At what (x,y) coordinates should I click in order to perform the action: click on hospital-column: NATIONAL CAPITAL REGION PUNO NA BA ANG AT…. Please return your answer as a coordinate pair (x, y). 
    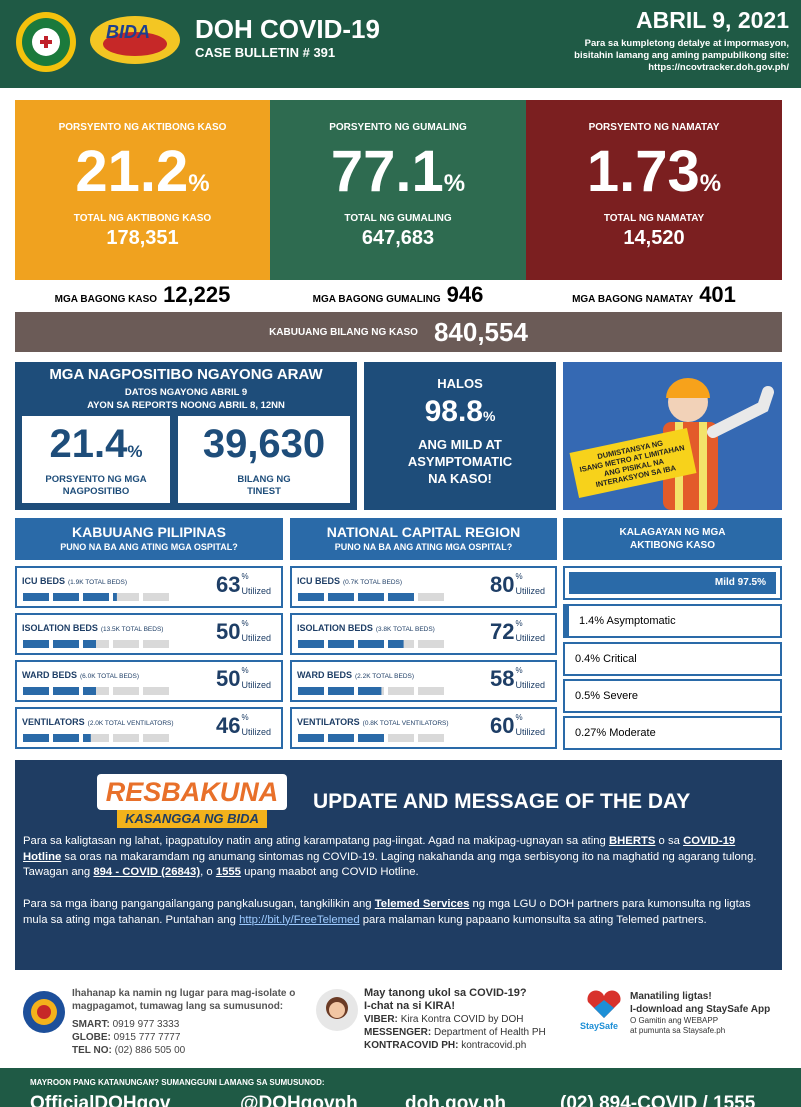
    Looking at the image, I should click on (423, 634).